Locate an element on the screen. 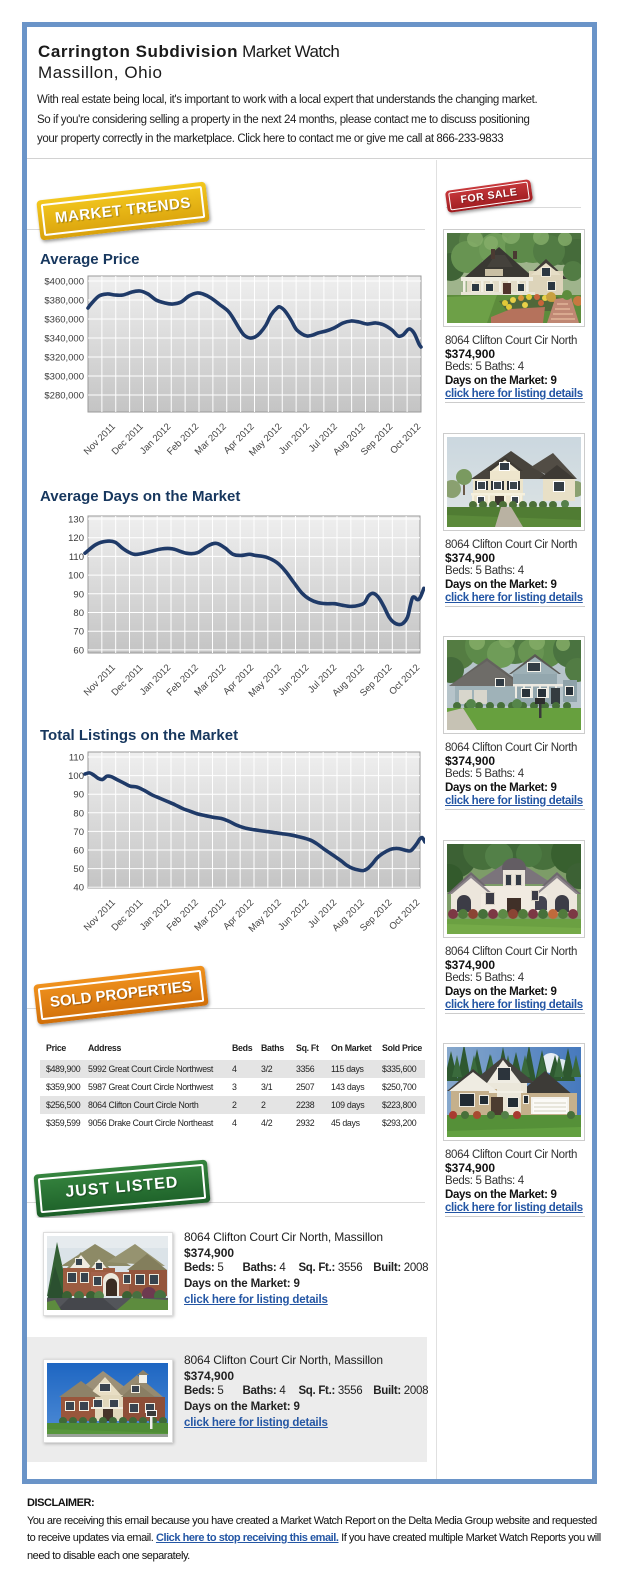  svg-text: 120 is located at coordinates (76, 538).